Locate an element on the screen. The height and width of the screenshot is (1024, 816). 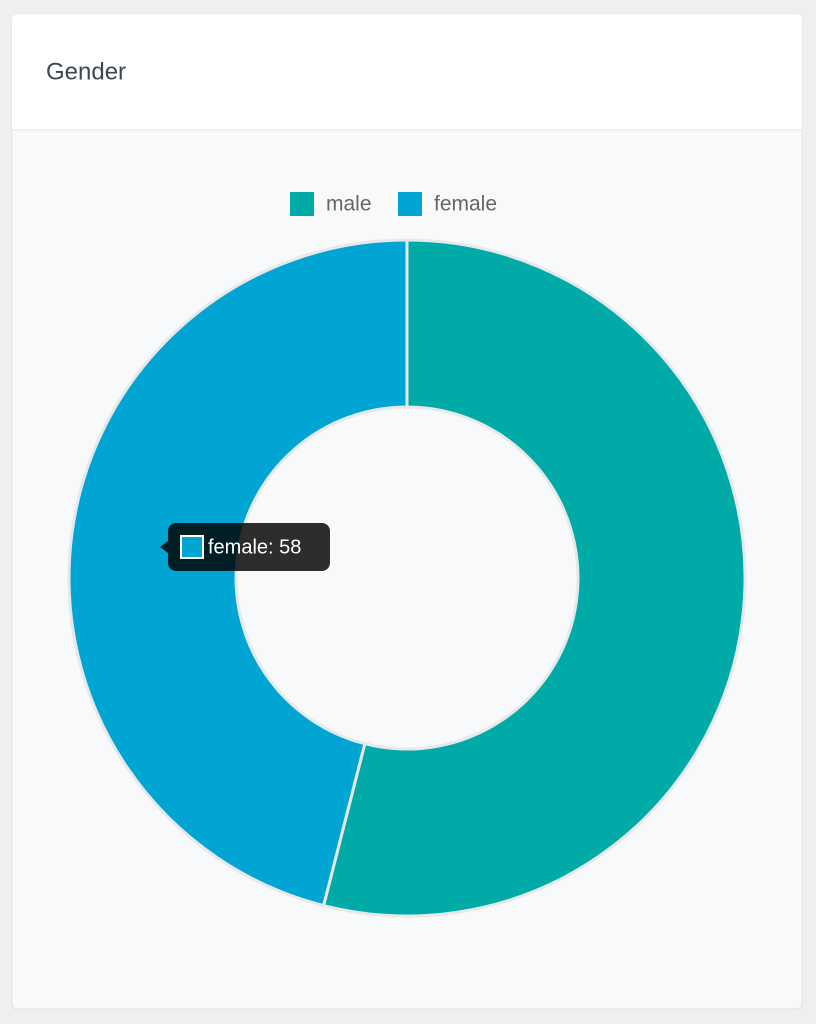
legend-label: male is located at coordinates (349, 204).